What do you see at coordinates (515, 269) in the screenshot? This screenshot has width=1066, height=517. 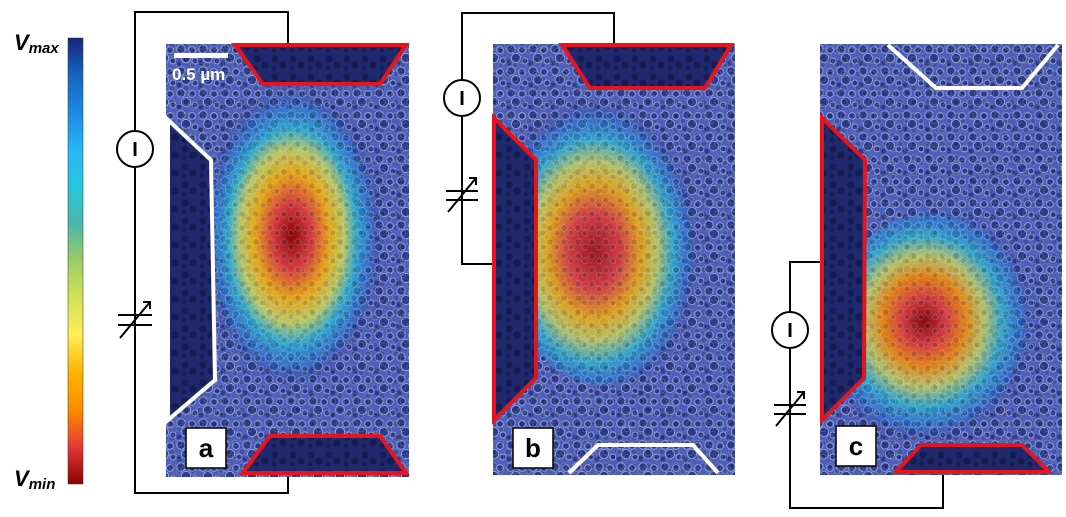 I see `electrode-left-b` at bounding box center [515, 269].